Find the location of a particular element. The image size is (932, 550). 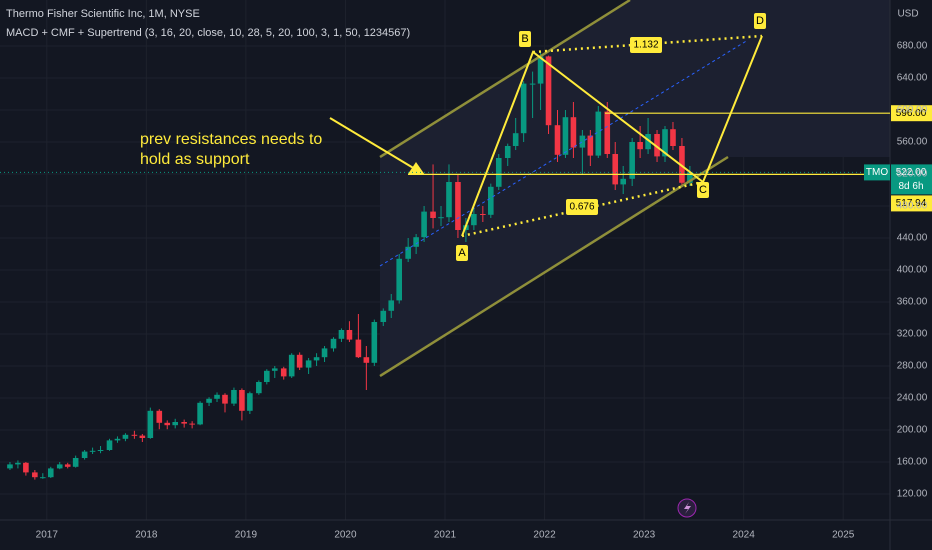

annotation: prev resistances needs to is located at coordinates (231, 139).